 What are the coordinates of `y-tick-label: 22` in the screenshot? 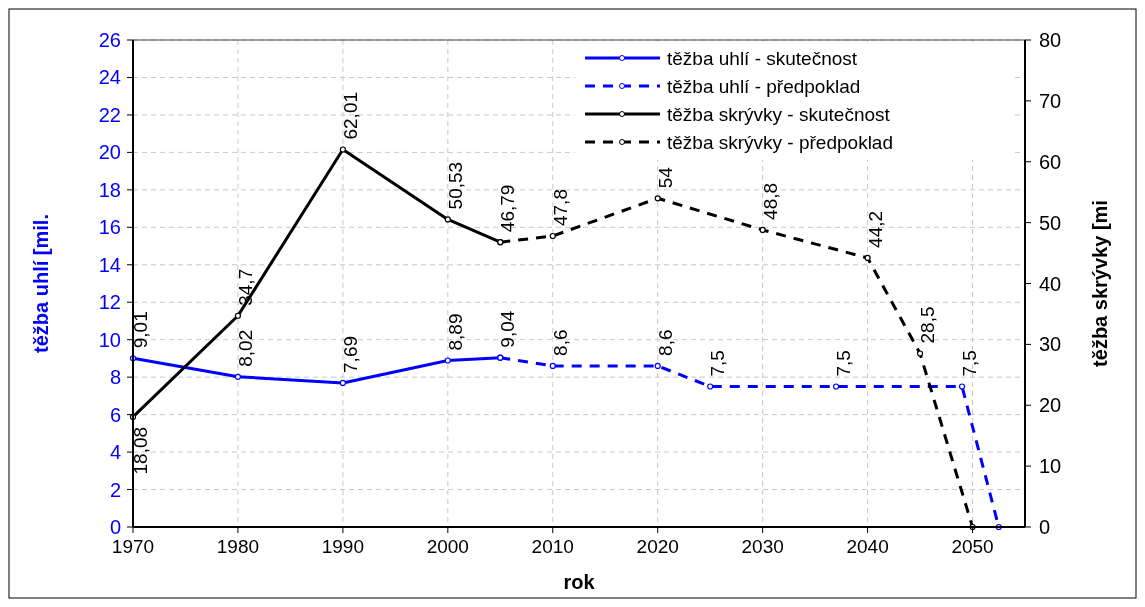 It's located at (109, 114).